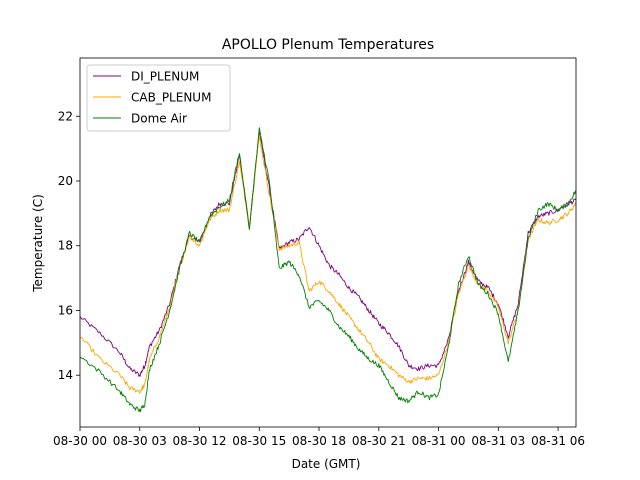 The width and height of the screenshot is (640, 480). Describe the element at coordinates (439, 441) in the screenshot. I see `x-tick-label: 08-31 00` at that location.